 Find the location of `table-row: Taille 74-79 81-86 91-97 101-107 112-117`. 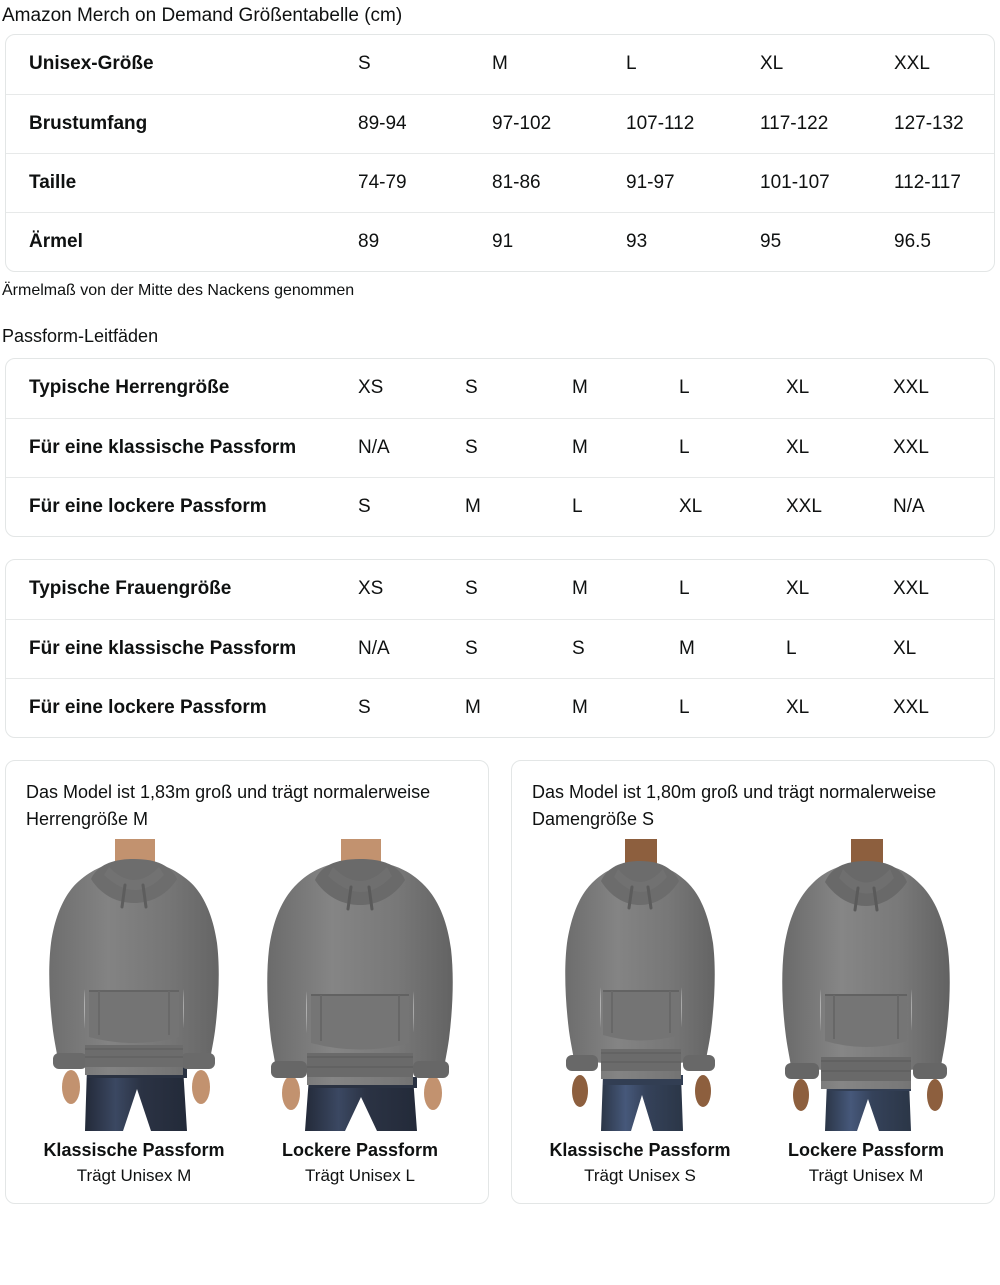

table-row: Taille 74-79 81-86 91-97 101-107 112-117 is located at coordinates (500, 182).